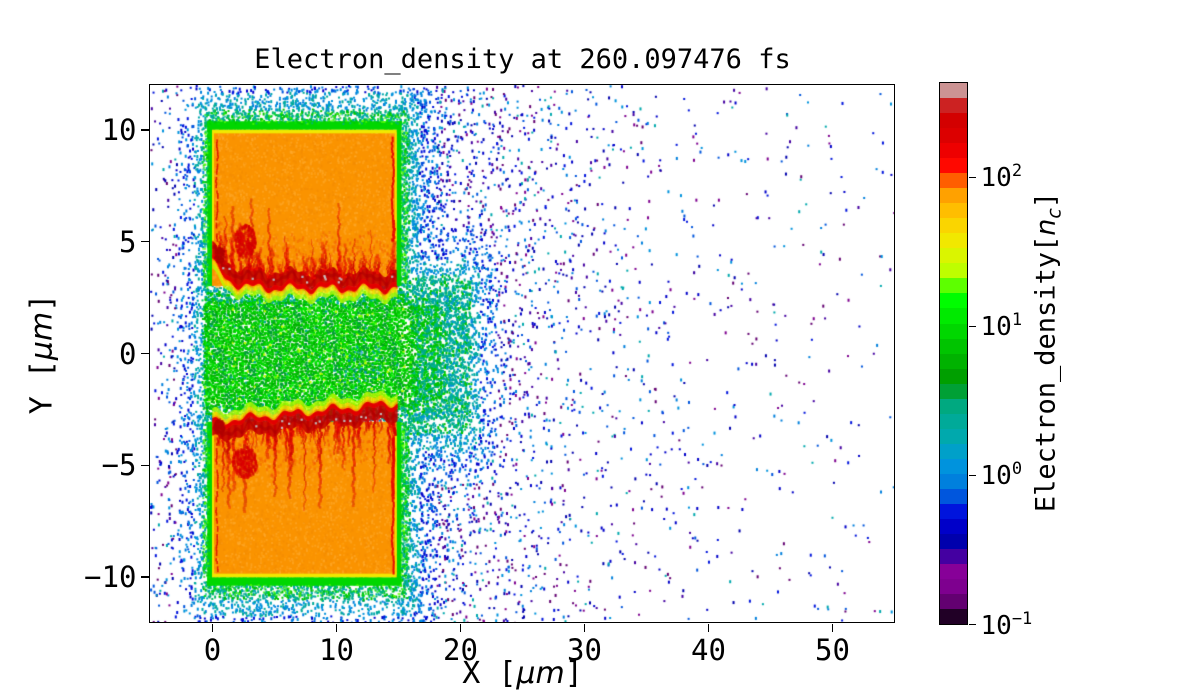 The width and height of the screenshot is (1200, 700). What do you see at coordinates (584, 650) in the screenshot?
I see `x-axis-ticklabel: 30` at bounding box center [584, 650].